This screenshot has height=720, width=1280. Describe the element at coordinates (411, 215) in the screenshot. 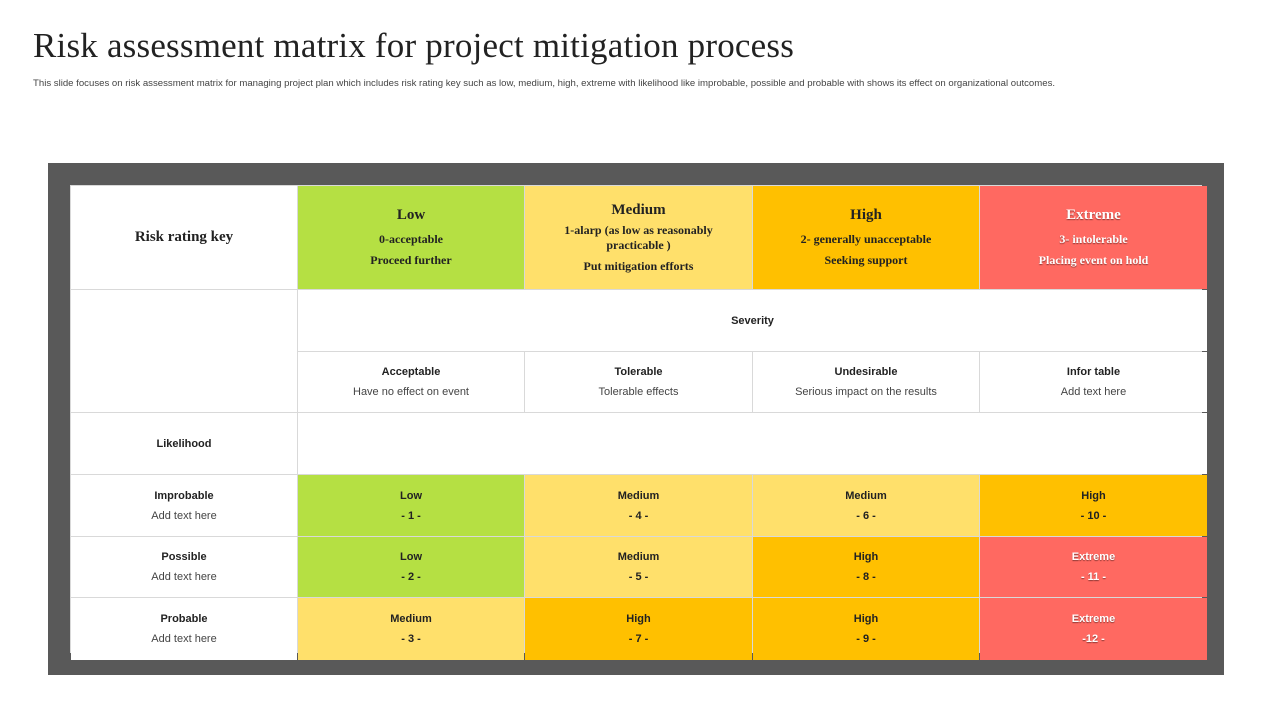

I see `rating-name: Low` at that location.